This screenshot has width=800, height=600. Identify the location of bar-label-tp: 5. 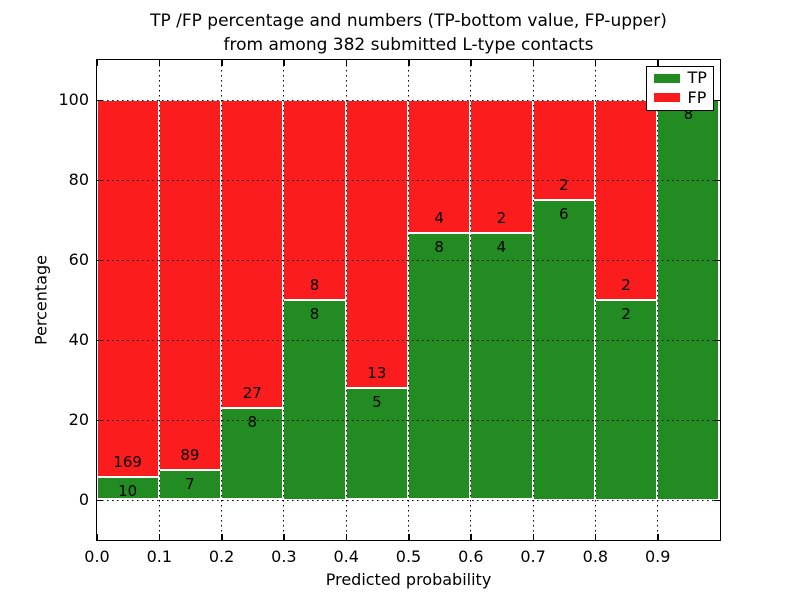
(377, 402).